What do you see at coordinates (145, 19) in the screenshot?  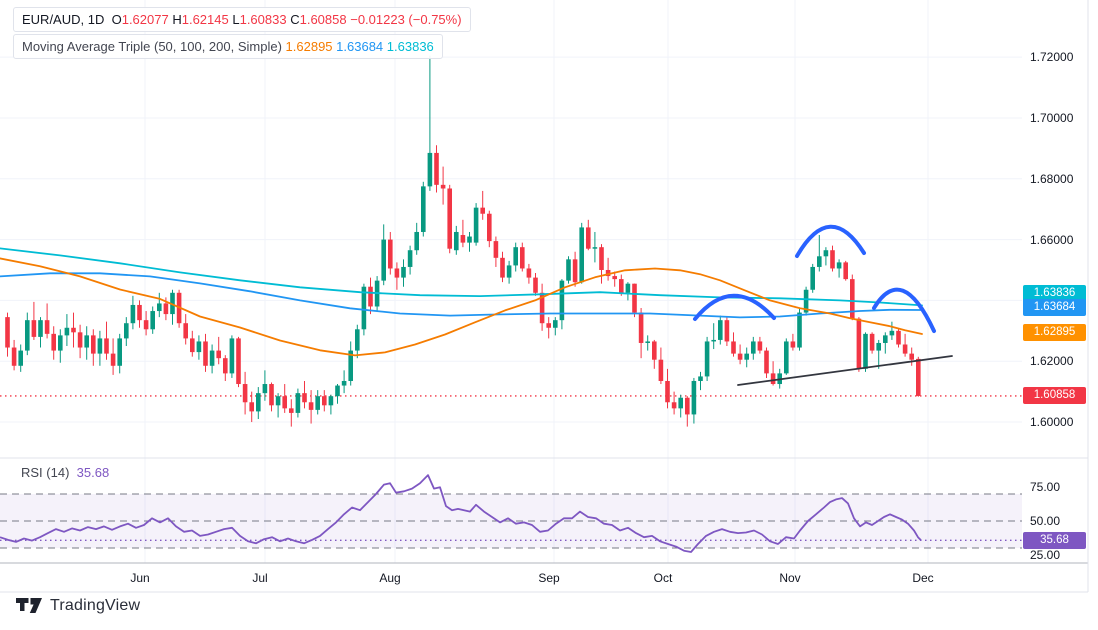 I see `open-value: 1.62077` at bounding box center [145, 19].